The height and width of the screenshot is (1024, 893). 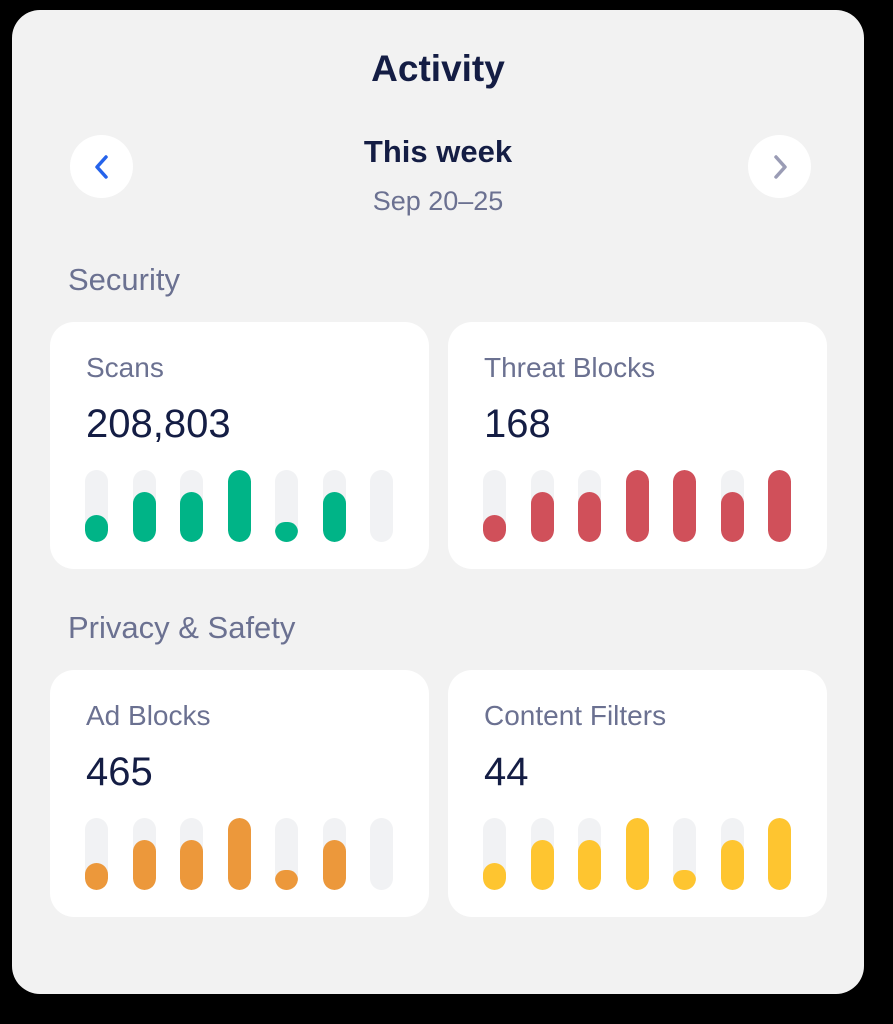 What do you see at coordinates (575, 715) in the screenshot?
I see `card-label: Content Filters` at bounding box center [575, 715].